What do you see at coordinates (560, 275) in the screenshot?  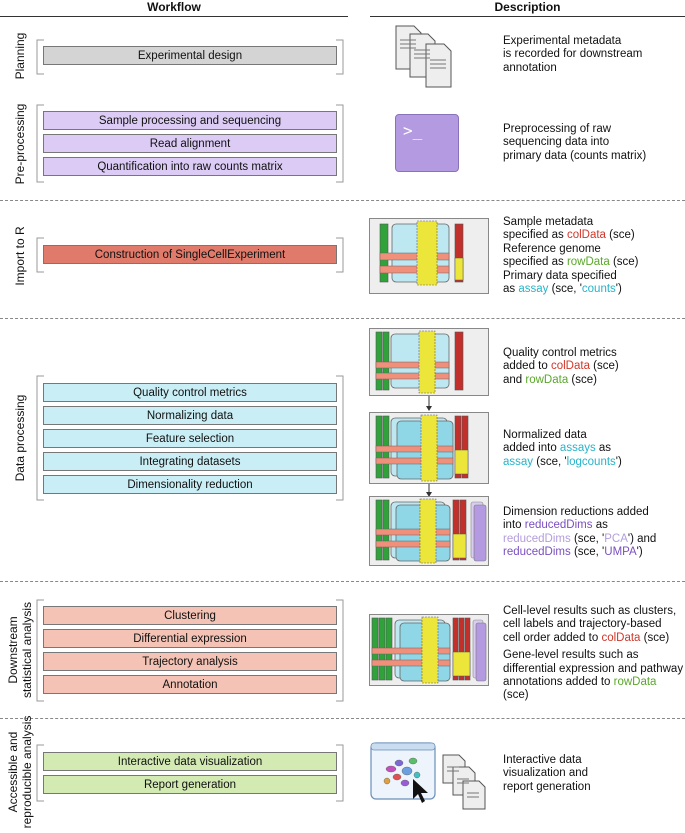 I see `desc-line: Primary data specified` at bounding box center [560, 275].